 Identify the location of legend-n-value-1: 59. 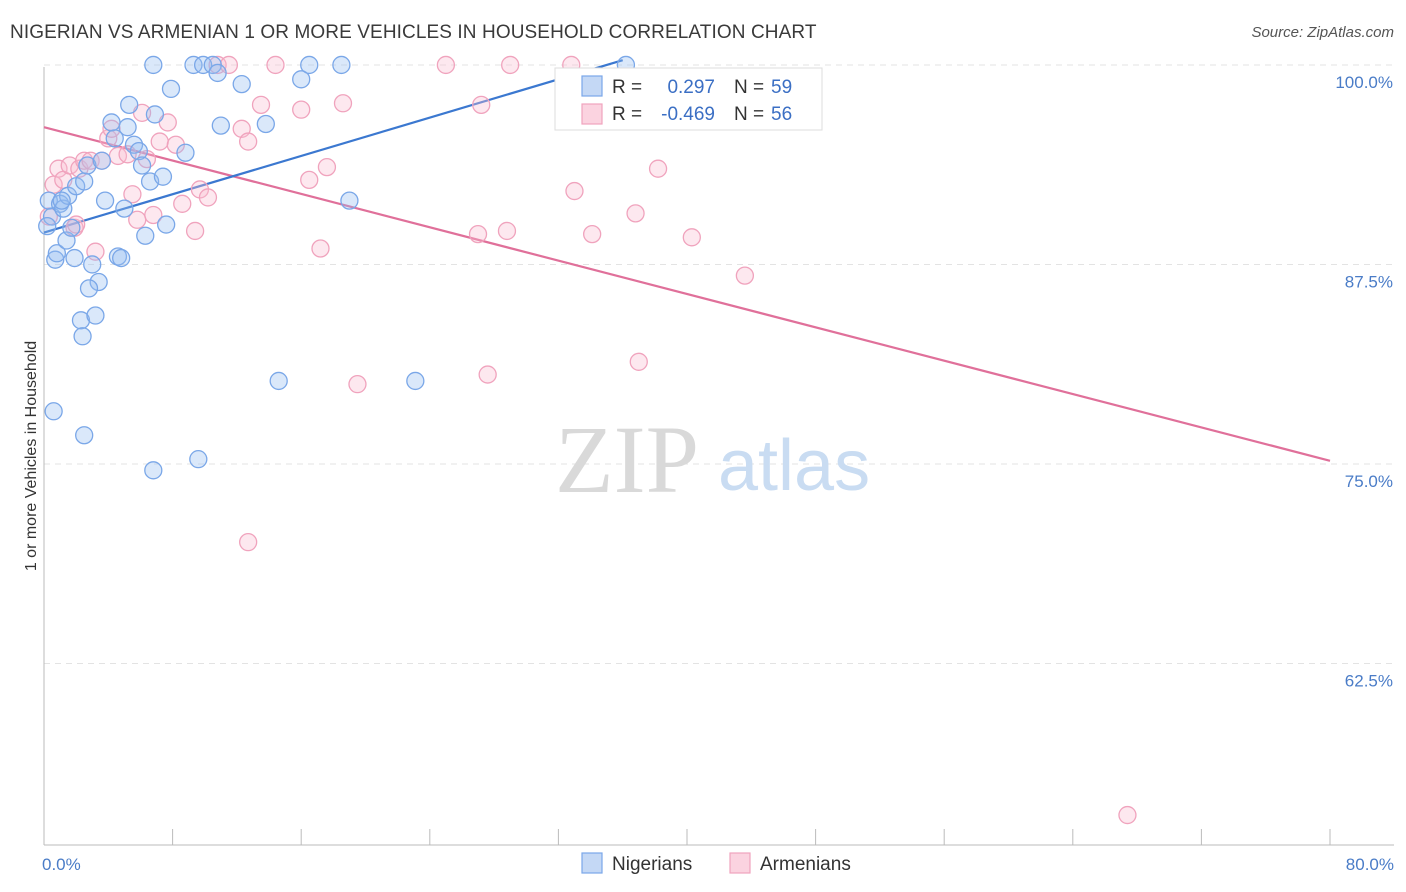
(781, 87).